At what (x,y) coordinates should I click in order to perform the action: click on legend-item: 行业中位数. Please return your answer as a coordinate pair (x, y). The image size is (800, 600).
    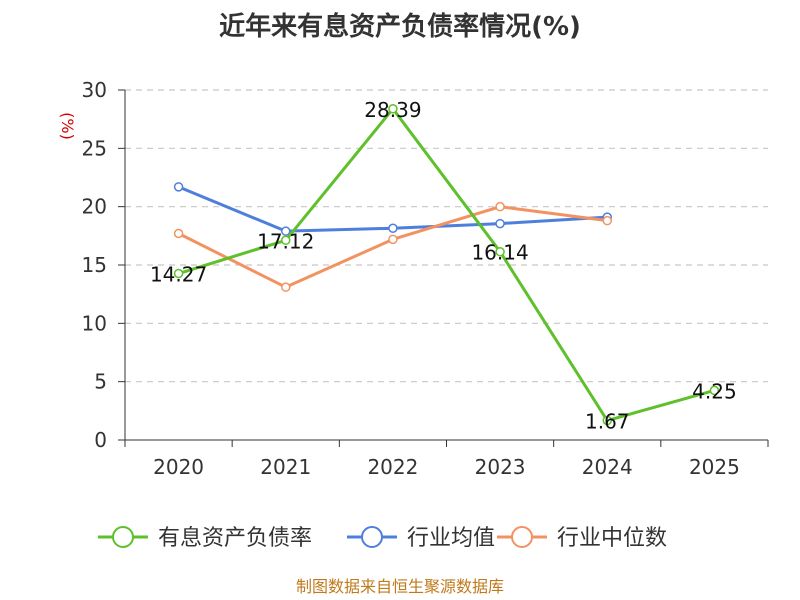
    Looking at the image, I should click on (582, 538).